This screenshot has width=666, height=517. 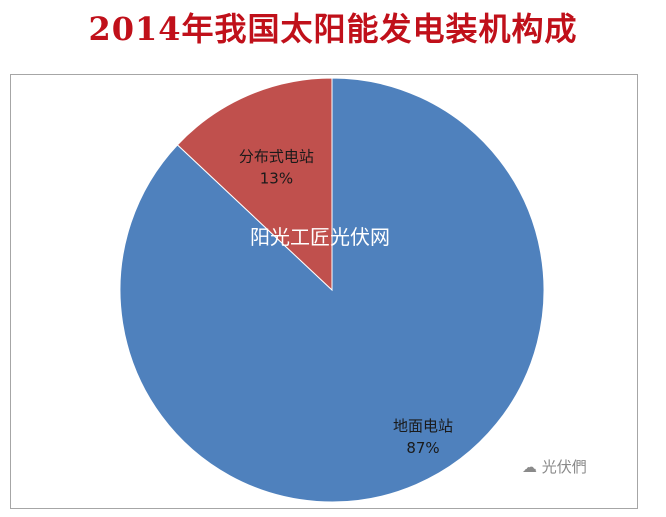 I want to click on wechat-icon: ☁, so click(x=529, y=467).